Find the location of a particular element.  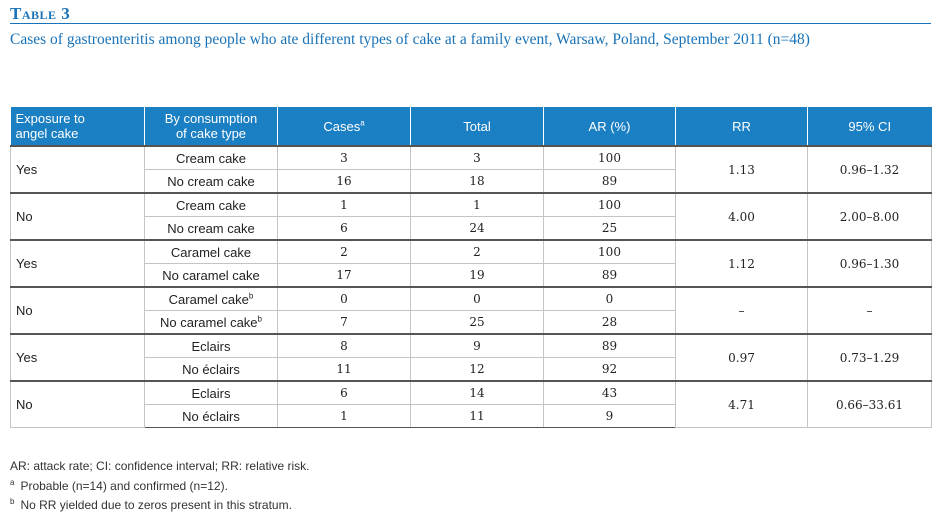

ci-cell: 0.66–33.61 is located at coordinates (869, 404).